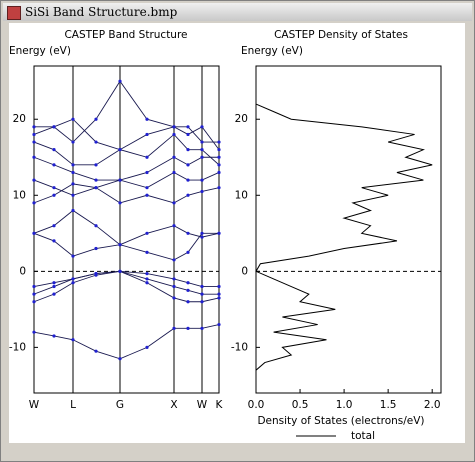  What do you see at coordinates (202, 405) in the screenshot?
I see `x-tick-label: W` at bounding box center [202, 405].